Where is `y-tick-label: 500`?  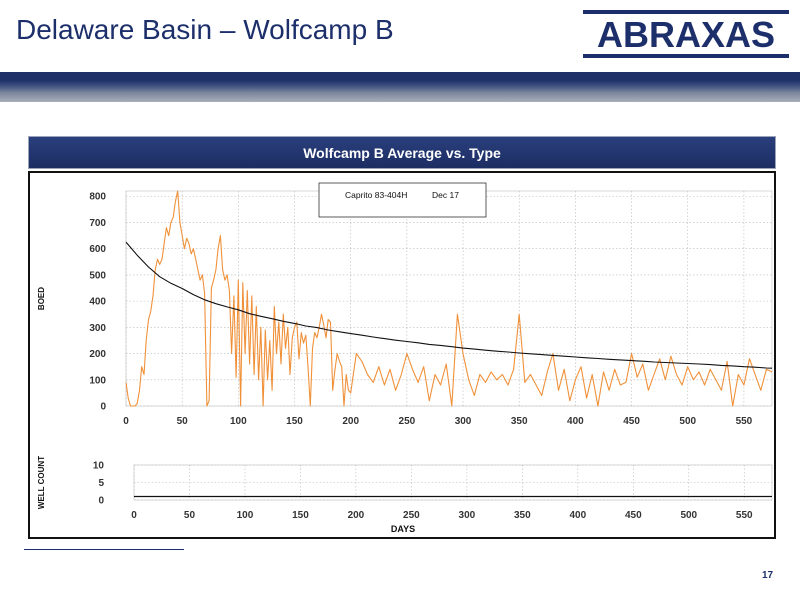 y-tick-label: 500 is located at coordinates (97, 275).